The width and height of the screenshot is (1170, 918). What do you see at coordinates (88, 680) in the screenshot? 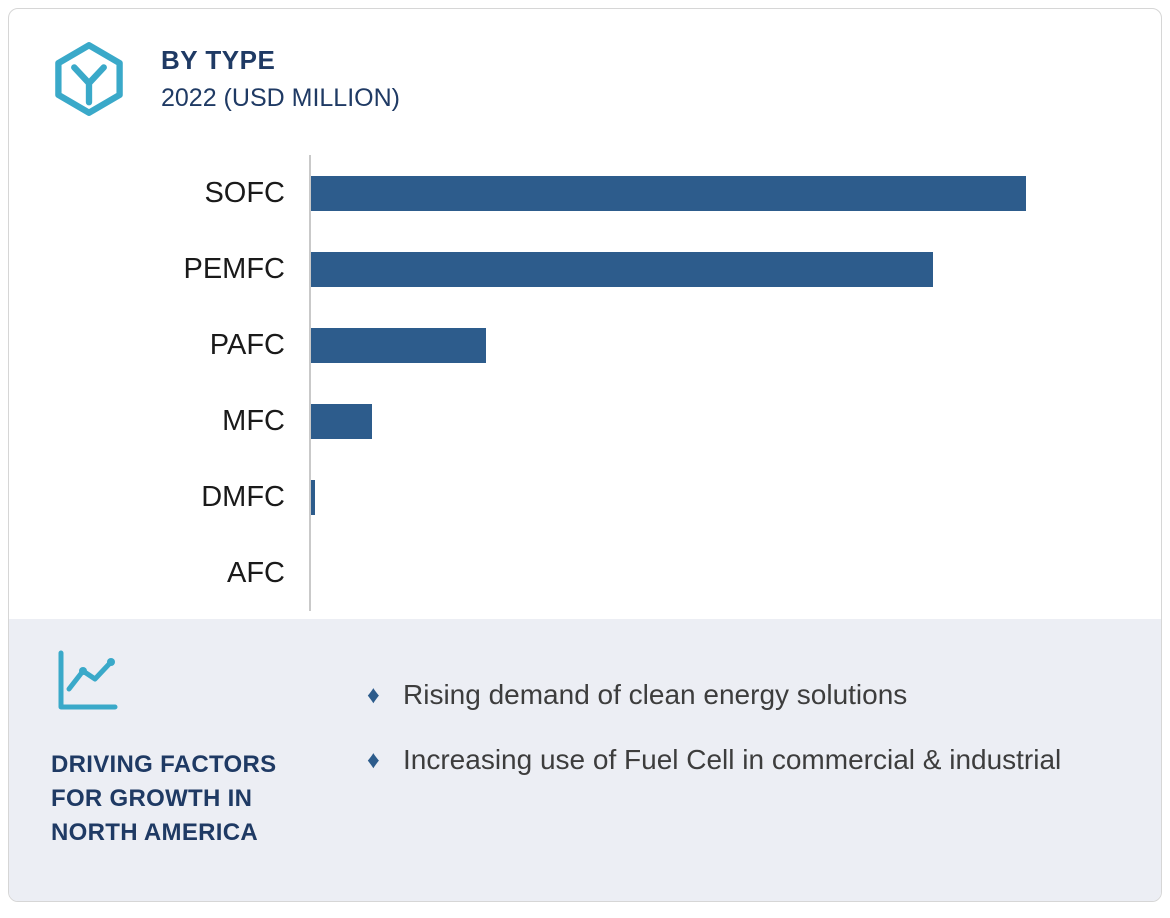
I see `line-chart-icon` at bounding box center [88, 680].